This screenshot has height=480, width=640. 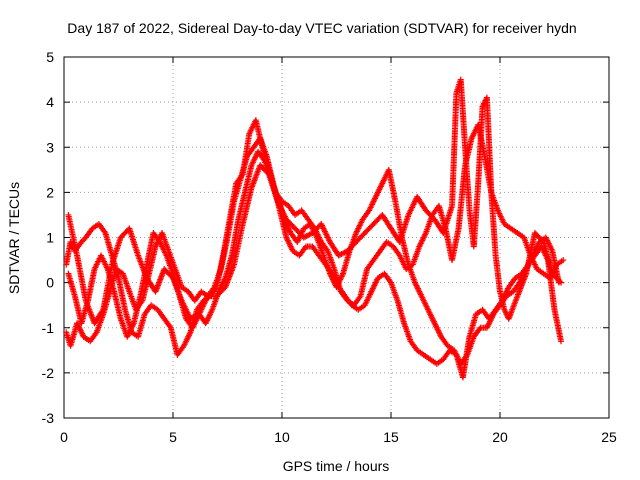 I want to click on y-tick-label: -3, so click(x=48, y=418).